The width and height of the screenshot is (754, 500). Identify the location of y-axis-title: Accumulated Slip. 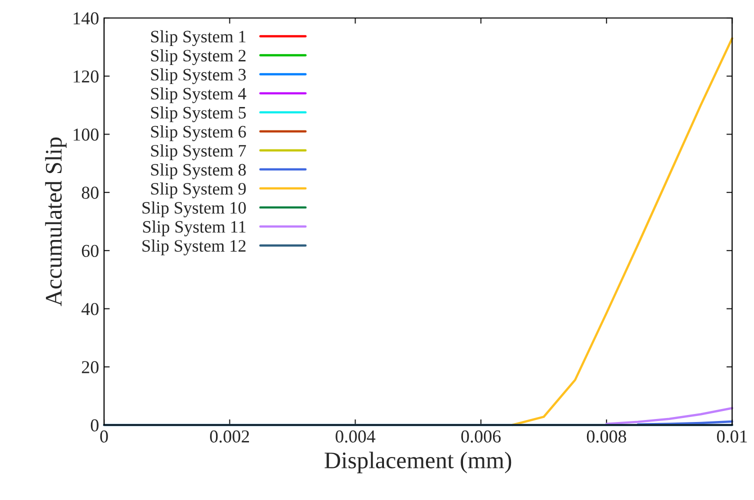
(56, 222).